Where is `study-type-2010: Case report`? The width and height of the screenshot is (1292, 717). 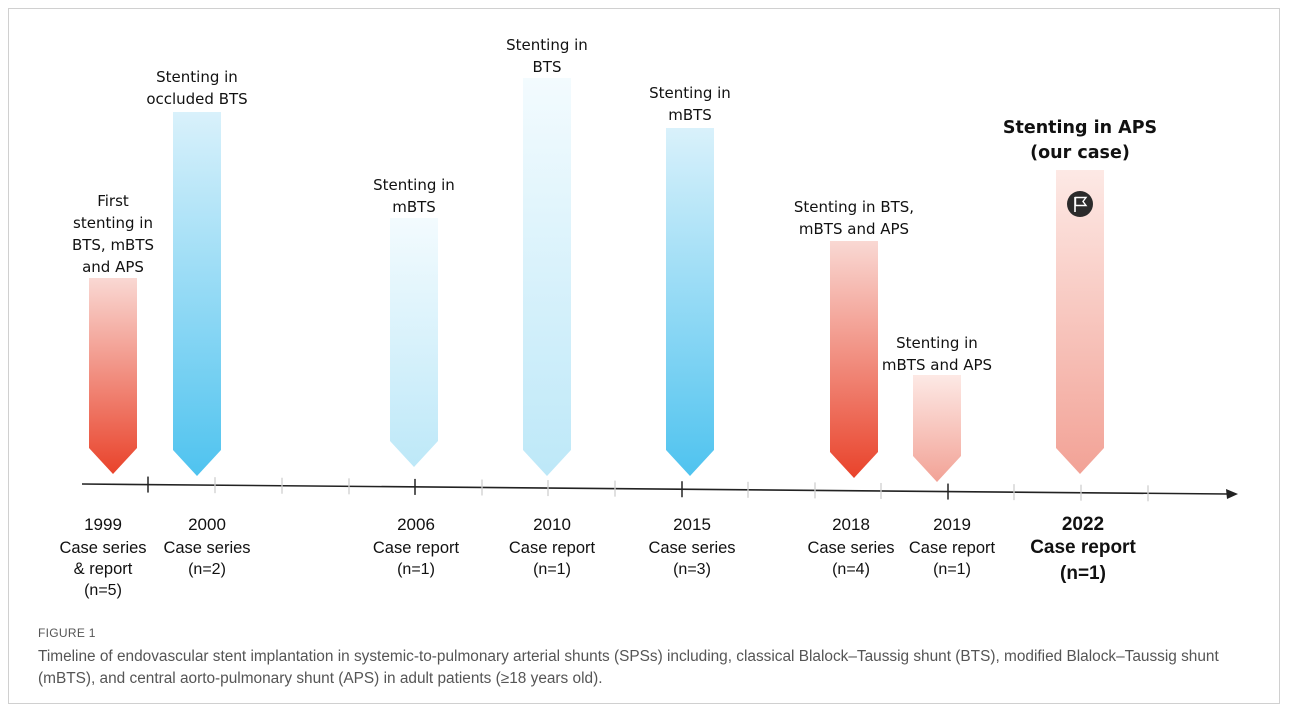 study-type-2010: Case report is located at coordinates (552, 548).